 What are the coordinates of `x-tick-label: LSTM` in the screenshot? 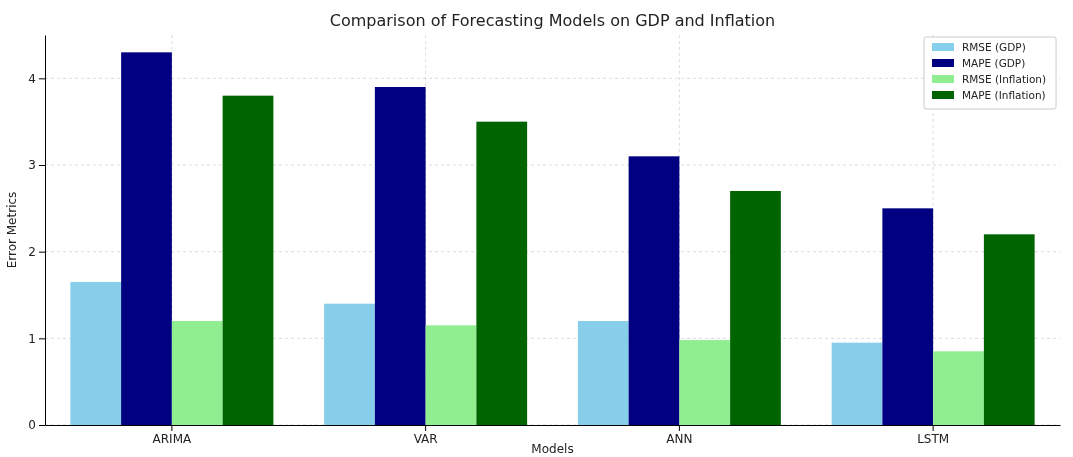 It's located at (933, 438).